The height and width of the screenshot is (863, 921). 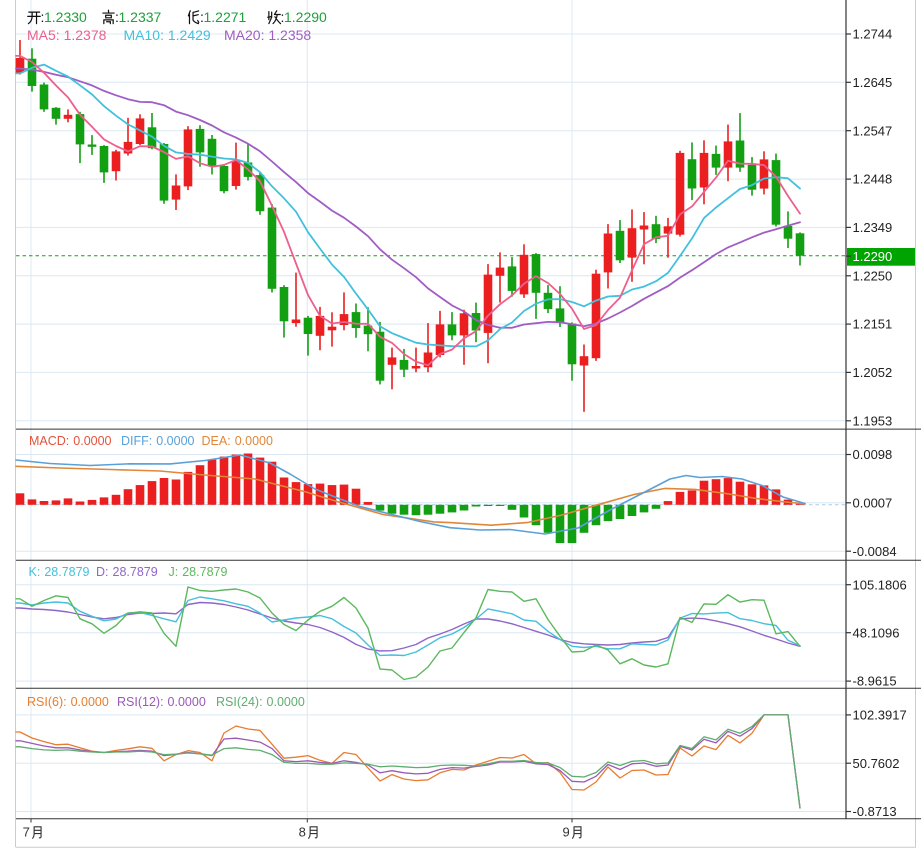 I want to click on svg-text: 7, so click(x=26, y=832).